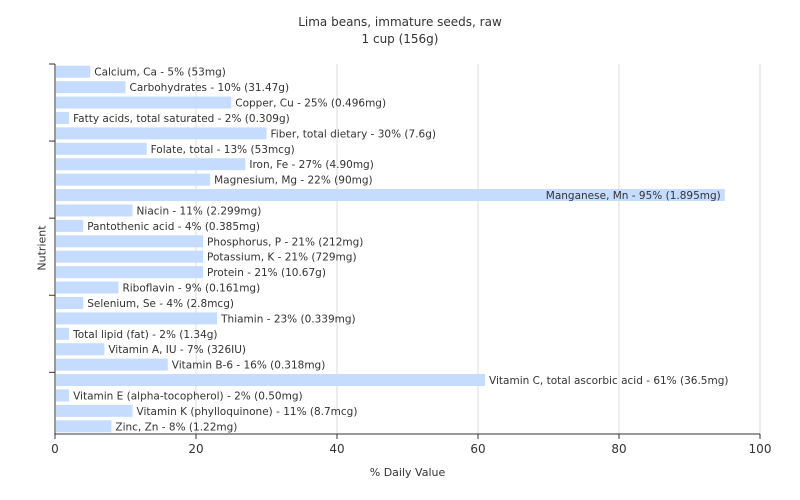 Image resolution: width=800 pixels, height=500 pixels. Describe the element at coordinates (633, 196) in the screenshot. I see `bar-data-label: Manganese, Mn - 95% (1.895mg)` at that location.